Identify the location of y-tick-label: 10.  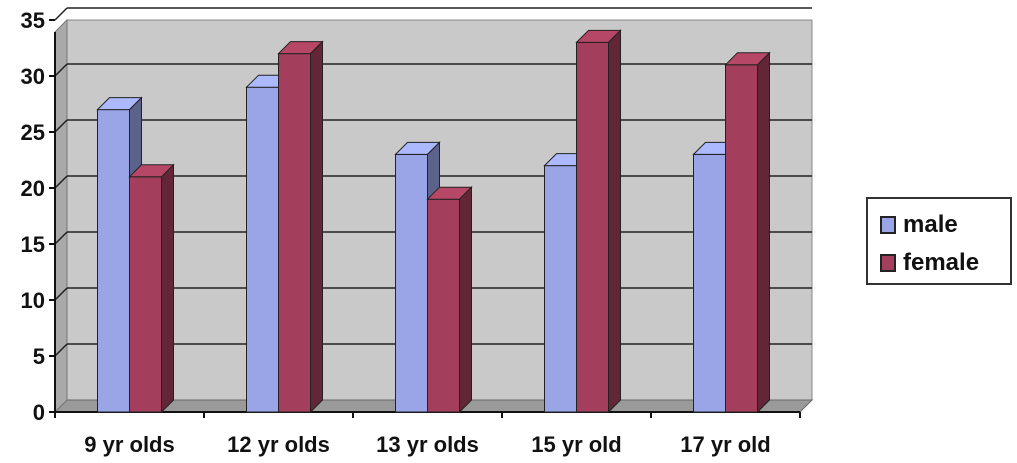
(33, 300).